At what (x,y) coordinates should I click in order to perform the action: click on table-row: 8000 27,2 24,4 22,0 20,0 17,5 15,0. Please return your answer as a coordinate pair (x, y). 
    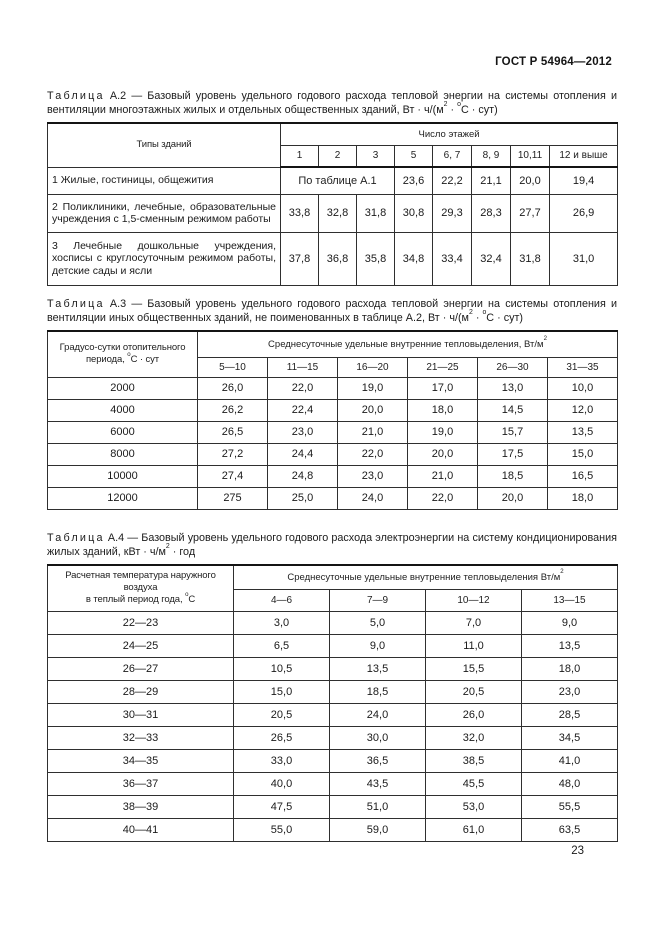
    Looking at the image, I should click on (332, 454).